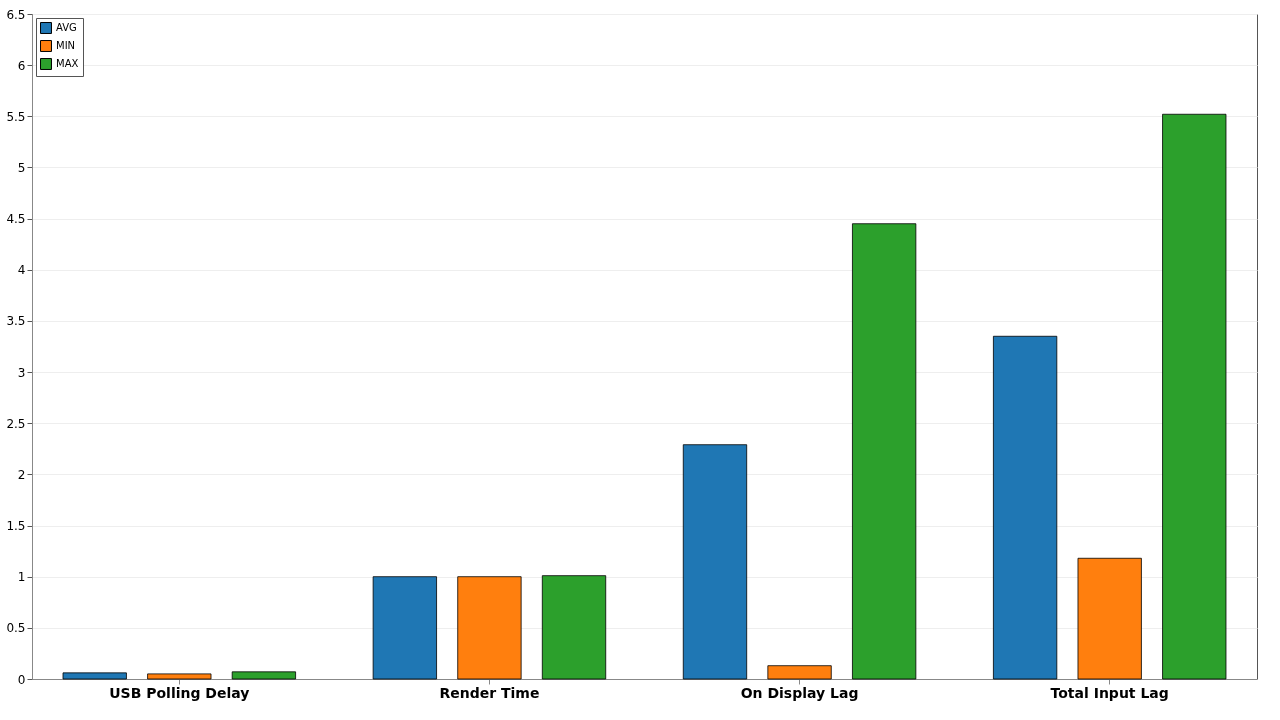 The image size is (1280, 720). What do you see at coordinates (21, 372) in the screenshot?
I see `y-tick-label: 3` at bounding box center [21, 372].